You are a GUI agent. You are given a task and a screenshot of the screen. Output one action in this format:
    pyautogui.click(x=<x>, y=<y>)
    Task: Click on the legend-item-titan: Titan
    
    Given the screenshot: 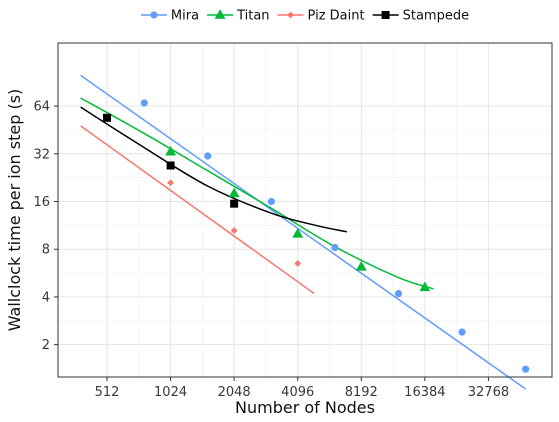 What is the action you would take?
    pyautogui.click(x=238, y=16)
    